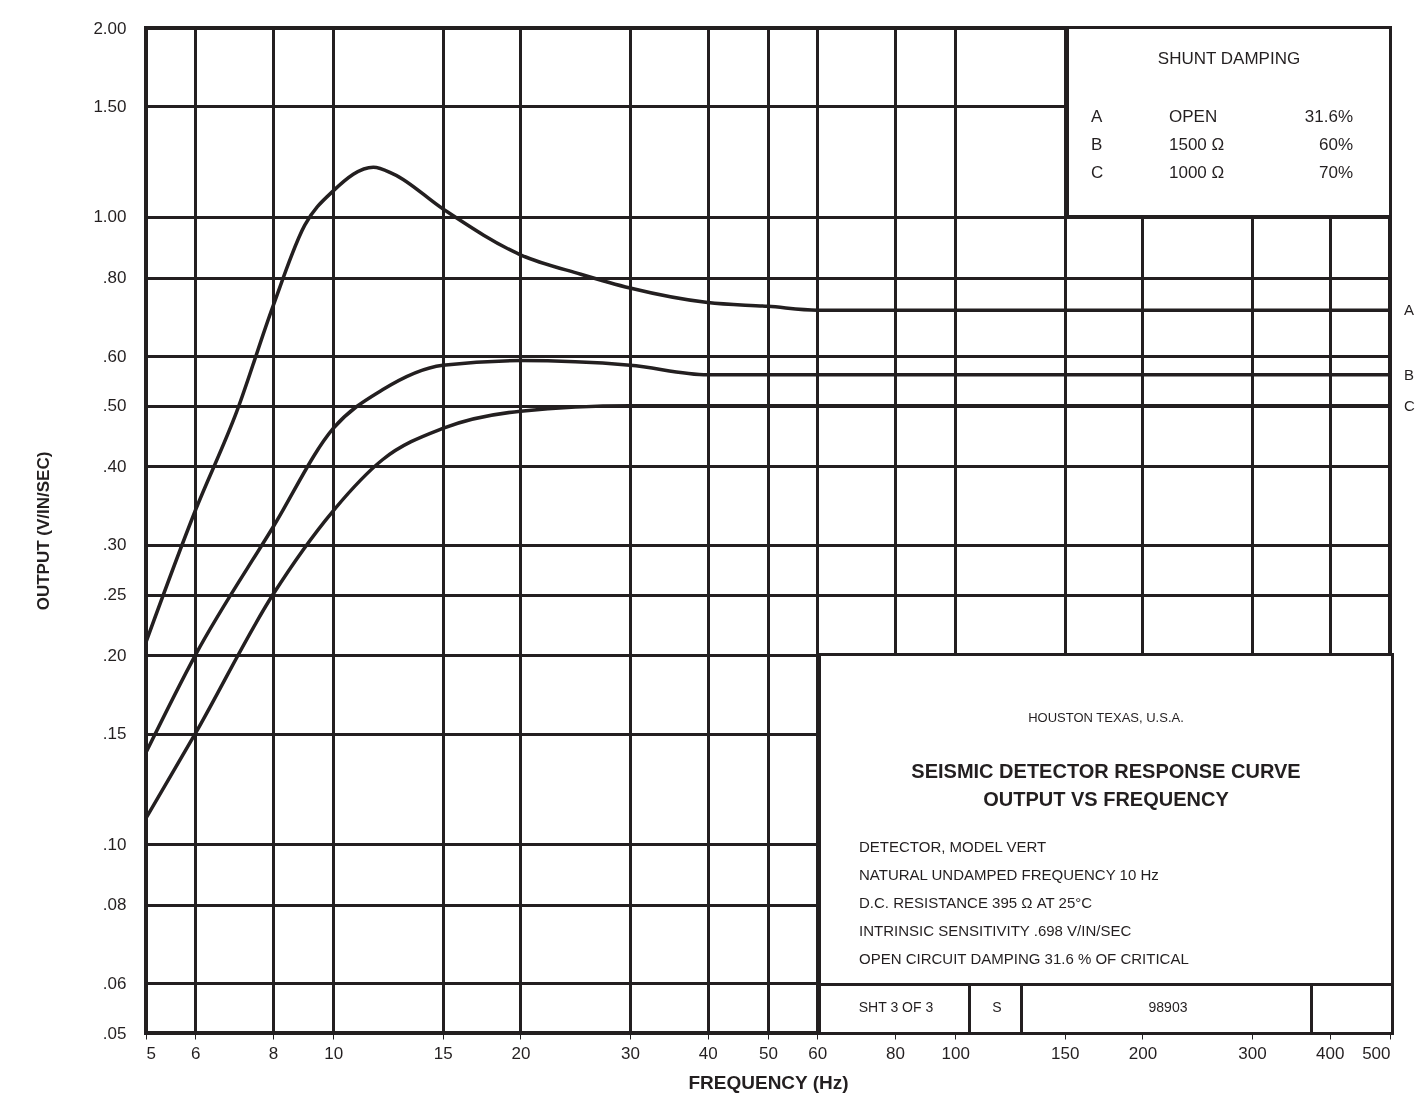 The image size is (1422, 1111). What do you see at coordinates (110, 28) in the screenshot?
I see `y-tick-label: 2.00` at bounding box center [110, 28].